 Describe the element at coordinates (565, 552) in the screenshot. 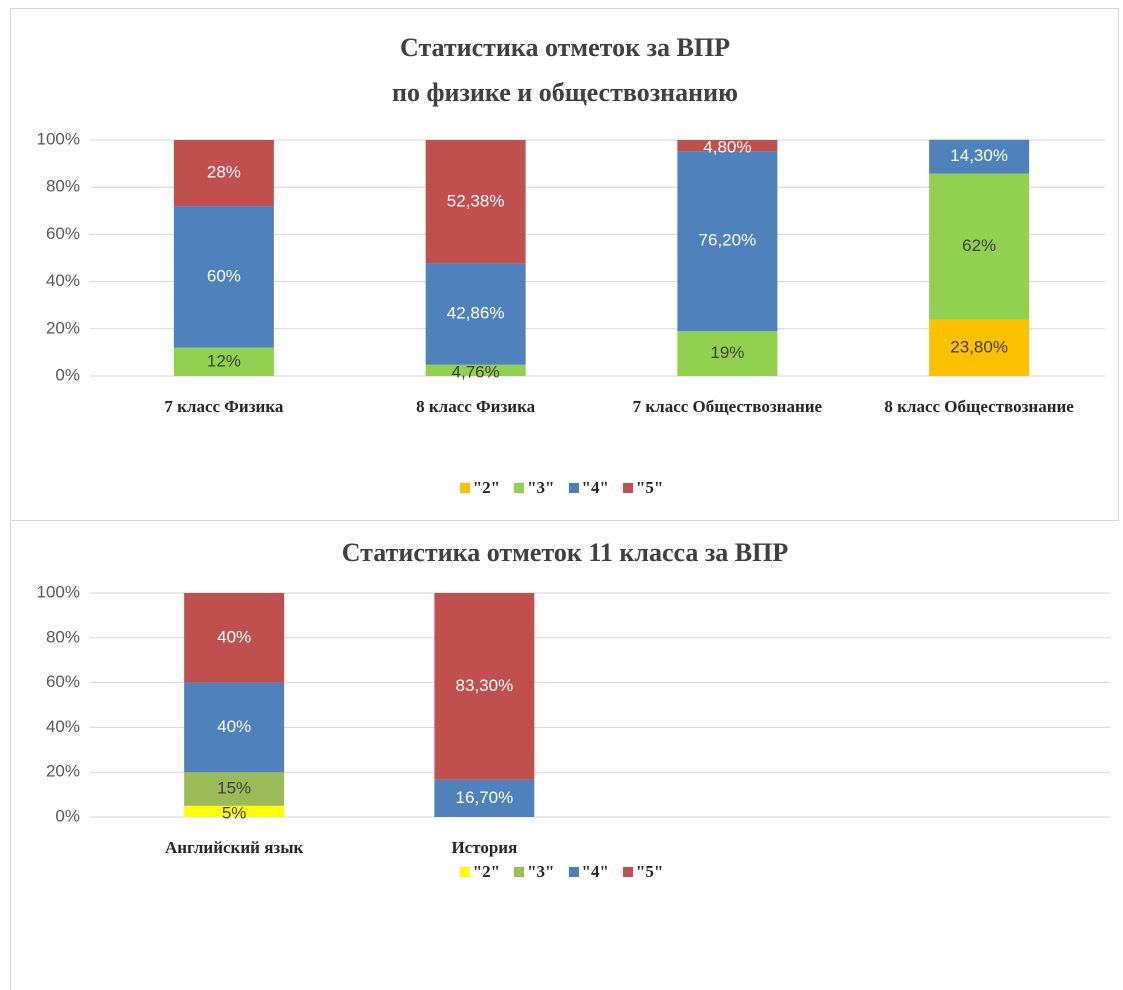

I see `chart-title: Статистика отметок 11 класса за ВПР` at that location.